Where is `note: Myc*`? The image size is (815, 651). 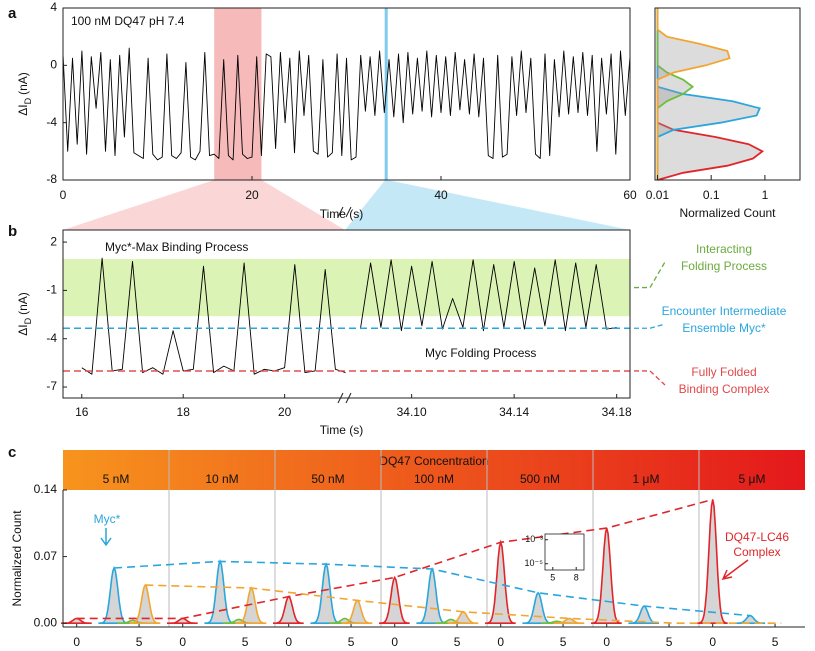
note: Myc* is located at coordinates (107, 519).